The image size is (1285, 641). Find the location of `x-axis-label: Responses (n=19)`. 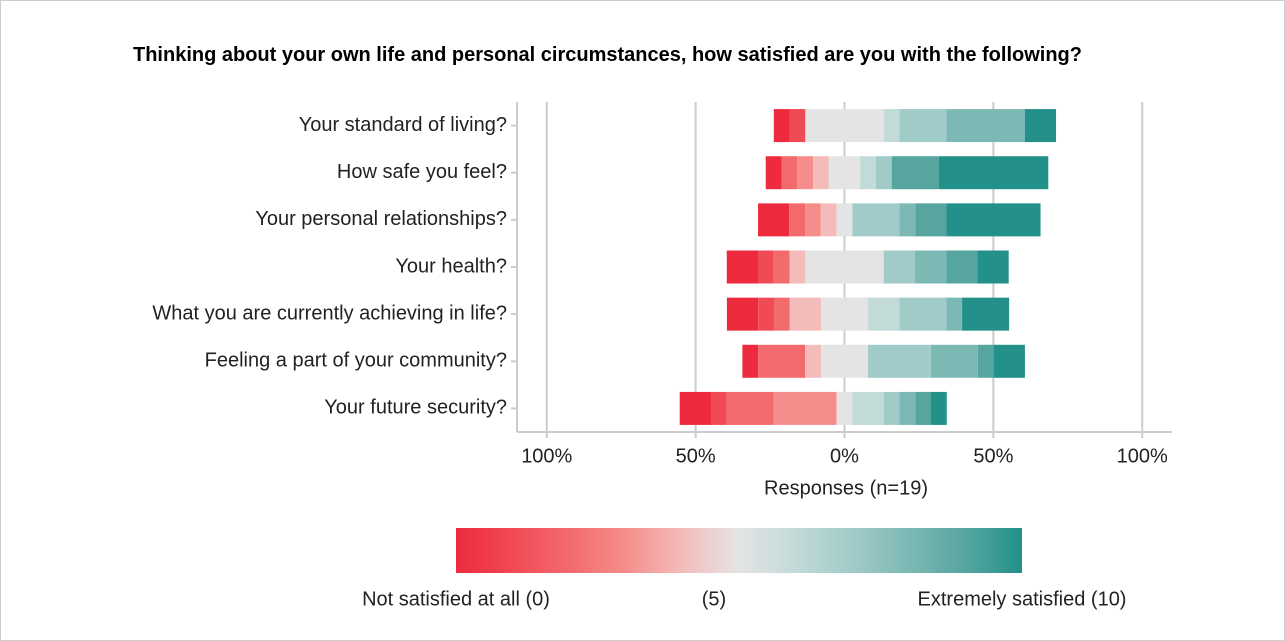

x-axis-label: Responses (n=19) is located at coordinates (846, 488).